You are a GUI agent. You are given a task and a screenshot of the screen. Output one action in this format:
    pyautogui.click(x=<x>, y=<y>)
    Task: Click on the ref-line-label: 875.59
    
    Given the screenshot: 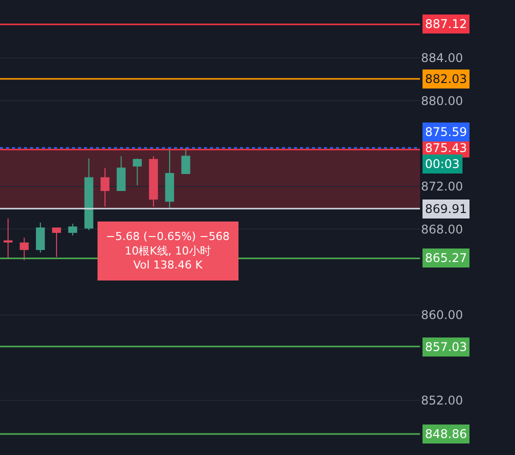 What is the action you would take?
    pyautogui.click(x=446, y=132)
    